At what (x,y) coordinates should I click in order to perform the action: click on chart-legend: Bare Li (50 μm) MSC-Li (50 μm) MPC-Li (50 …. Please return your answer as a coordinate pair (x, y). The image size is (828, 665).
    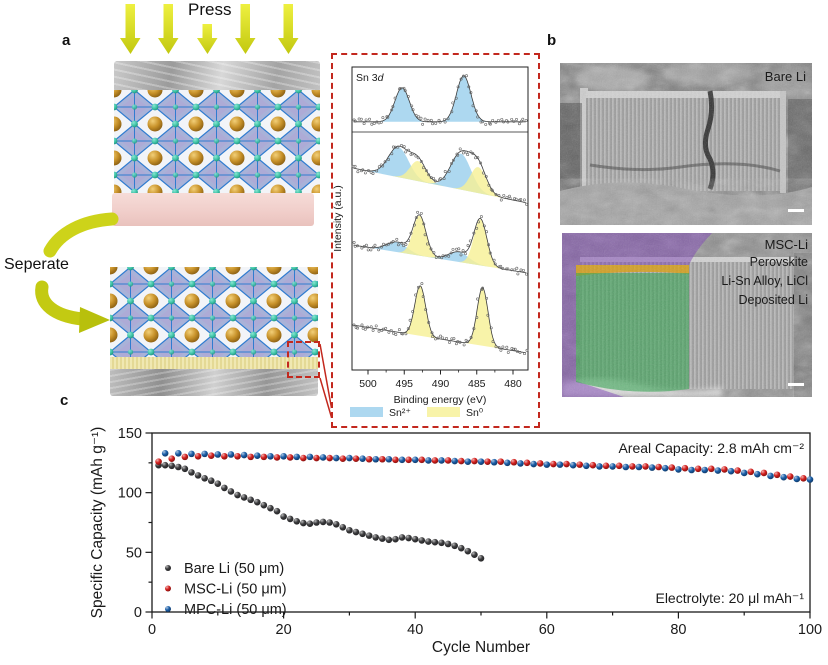
    Looking at the image, I should click on (226, 589).